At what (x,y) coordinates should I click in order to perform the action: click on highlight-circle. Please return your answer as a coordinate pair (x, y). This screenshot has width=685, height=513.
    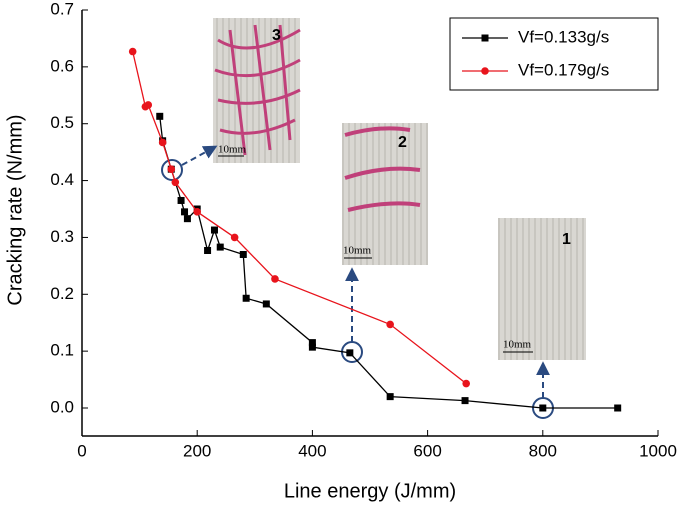
    Looking at the image, I should click on (172, 170).